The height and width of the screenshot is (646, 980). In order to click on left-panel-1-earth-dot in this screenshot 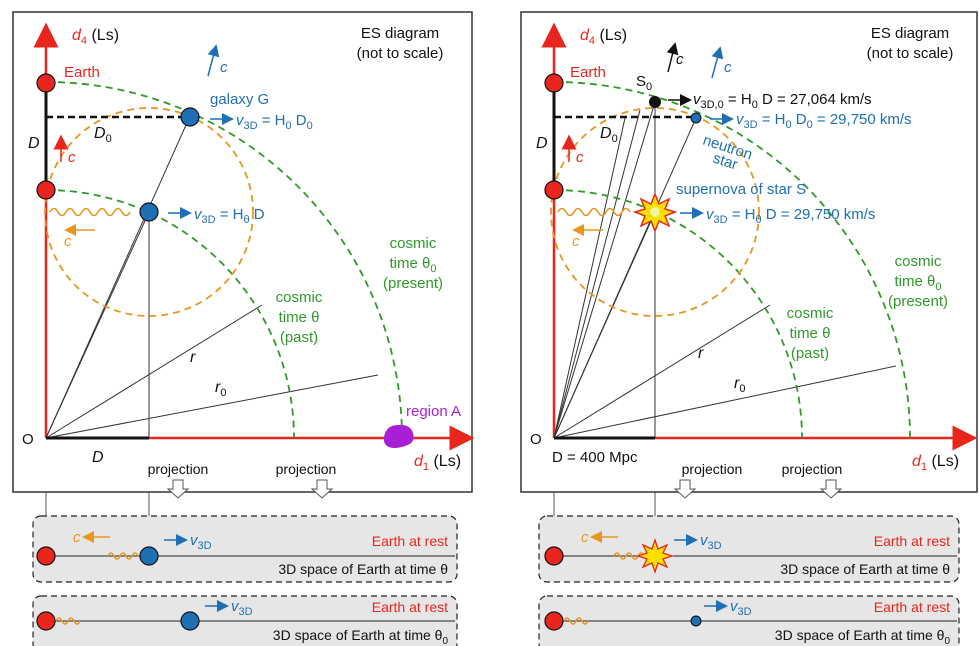, I will do `click(46, 556)`.